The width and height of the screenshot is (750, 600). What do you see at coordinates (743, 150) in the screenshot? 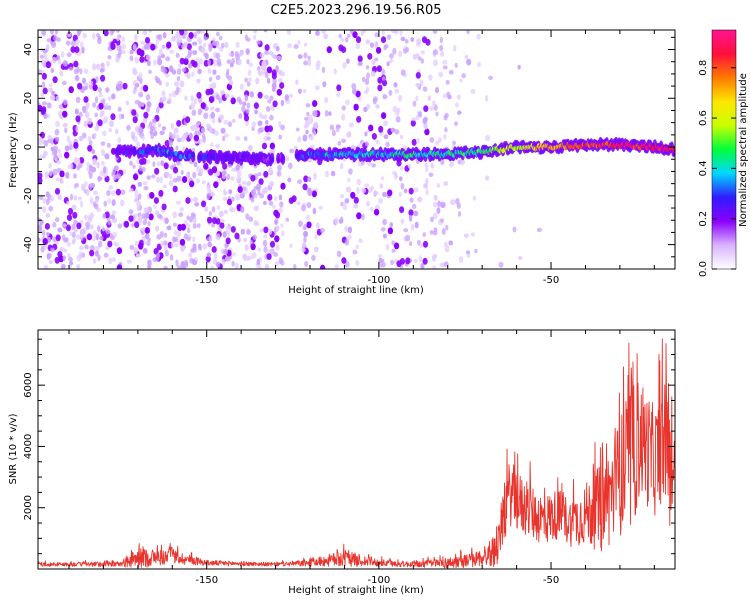
I see `colorbar-label: Normalized spectral amplitude` at bounding box center [743, 150].